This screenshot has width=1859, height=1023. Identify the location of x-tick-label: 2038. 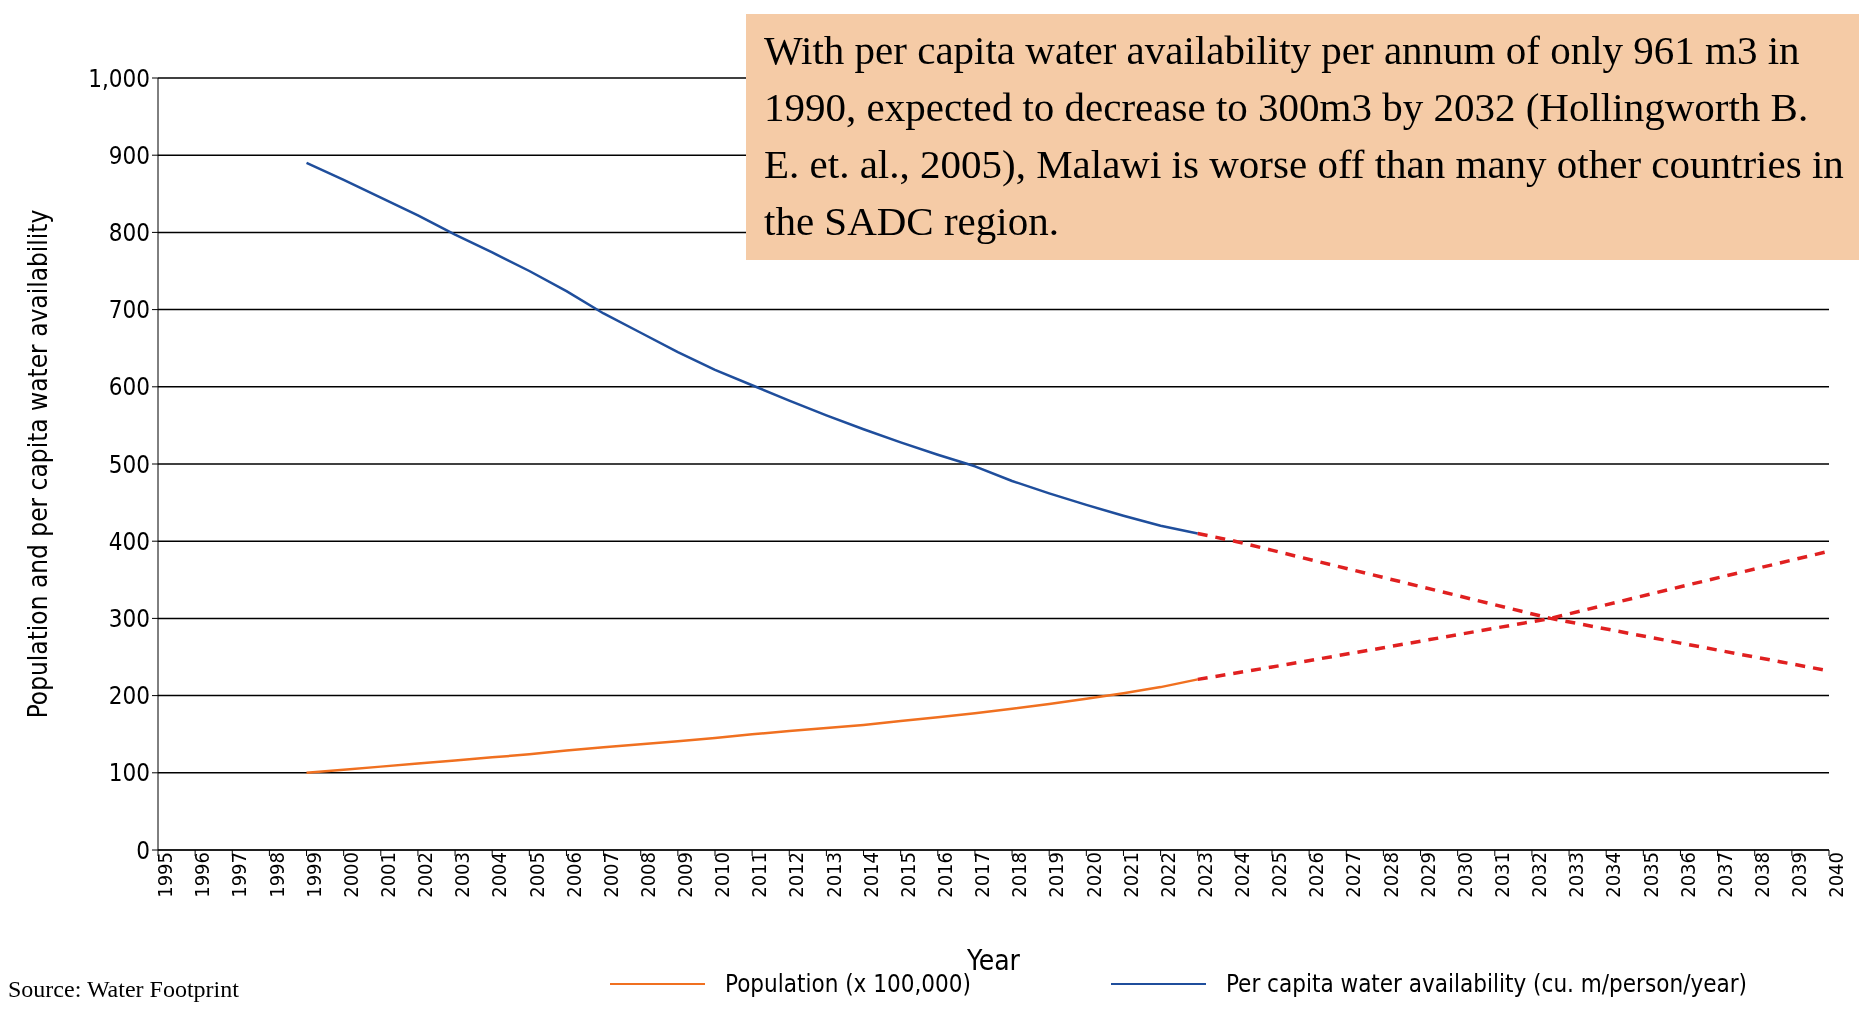
(1761, 875).